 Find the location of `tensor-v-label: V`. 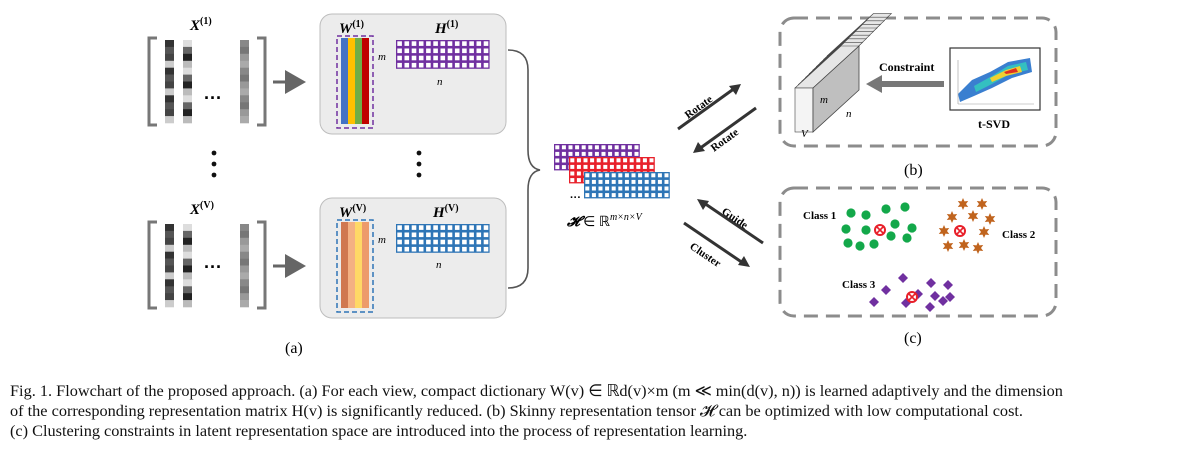

tensor-v-label: V is located at coordinates (805, 134).